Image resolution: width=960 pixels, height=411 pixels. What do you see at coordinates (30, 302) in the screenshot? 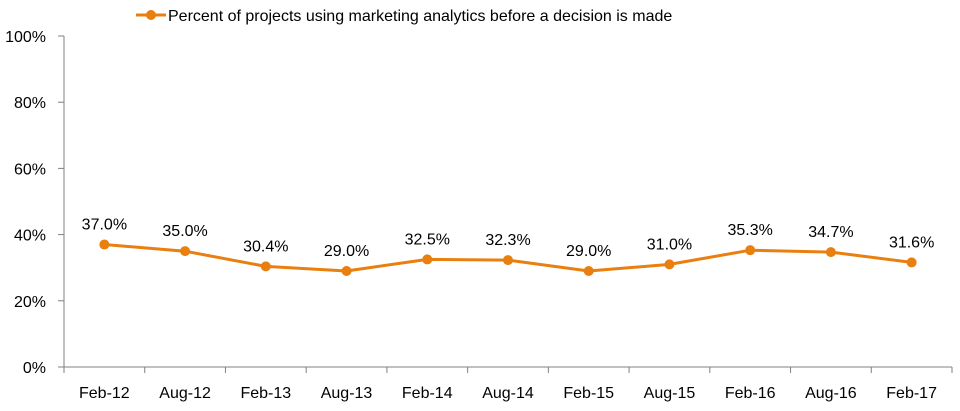
I see `y-tick-label: 20%` at bounding box center [30, 302].